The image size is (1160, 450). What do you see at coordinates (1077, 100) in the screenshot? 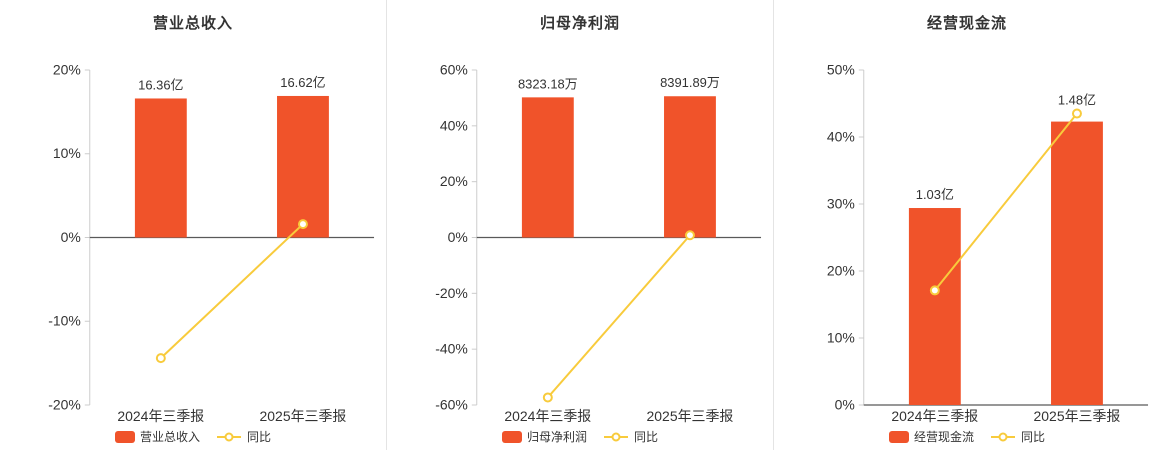
I see `bar-value-label: 1.48亿` at bounding box center [1077, 100].